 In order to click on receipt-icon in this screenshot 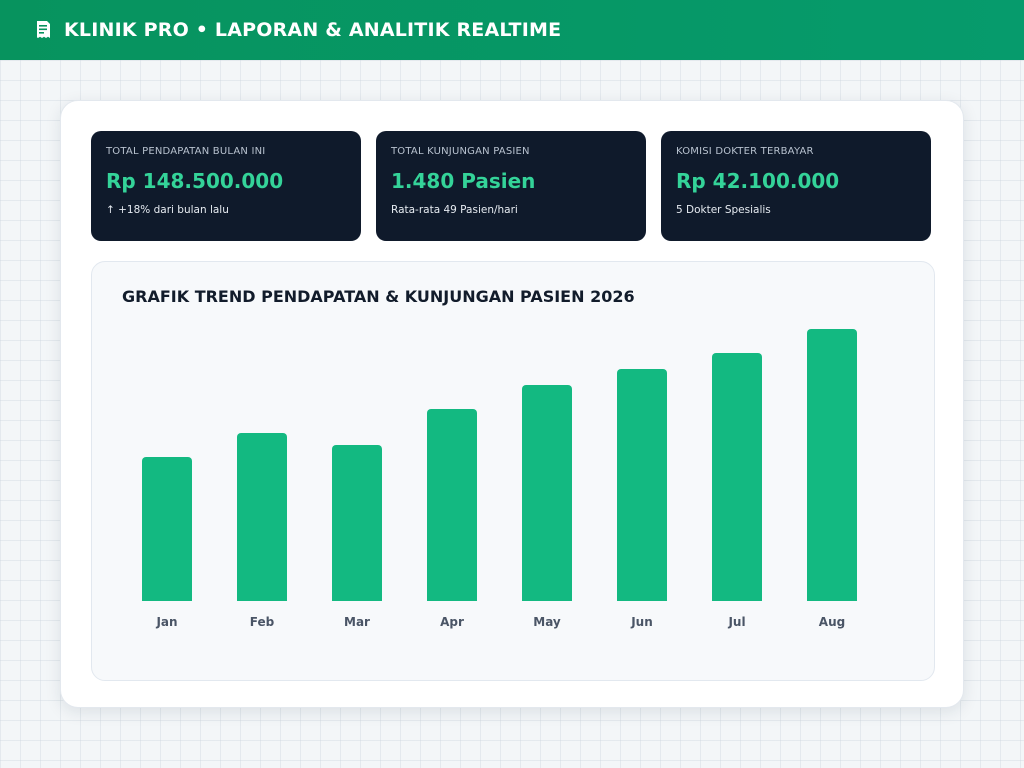, I will do `click(44, 30)`.